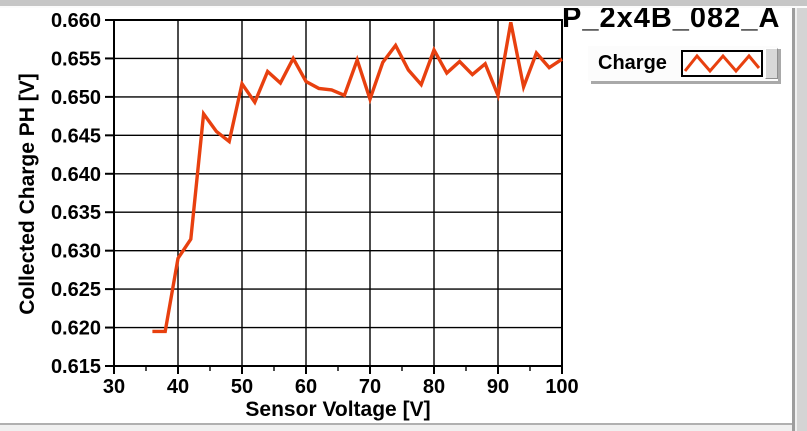  I want to click on x-tick-label: 70, so click(370, 387).